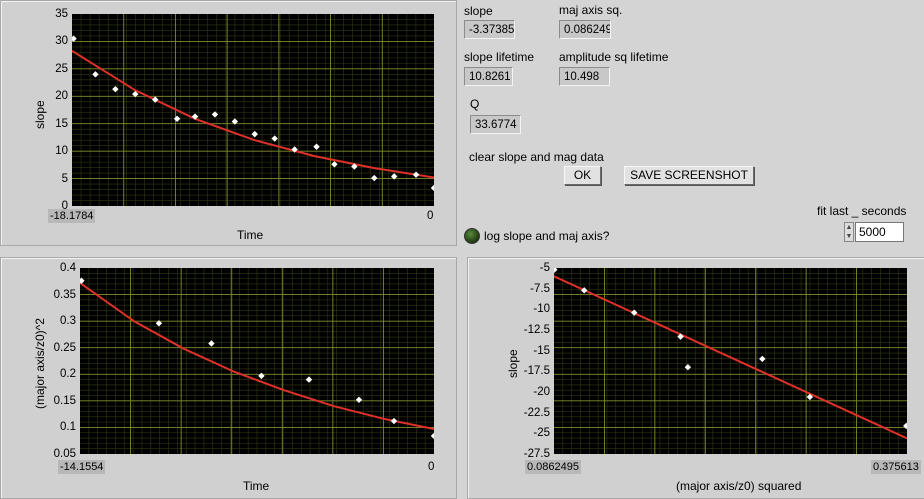 This screenshot has height=499, width=924. Describe the element at coordinates (582, 175) in the screenshot. I see `ok-button: OK` at that location.